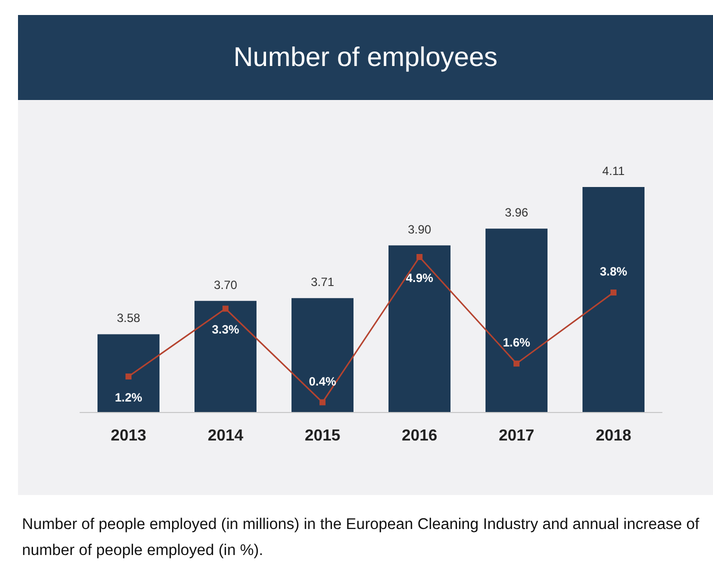  Describe the element at coordinates (226, 329) in the screenshot. I see `data-label: 3.3%` at that location.